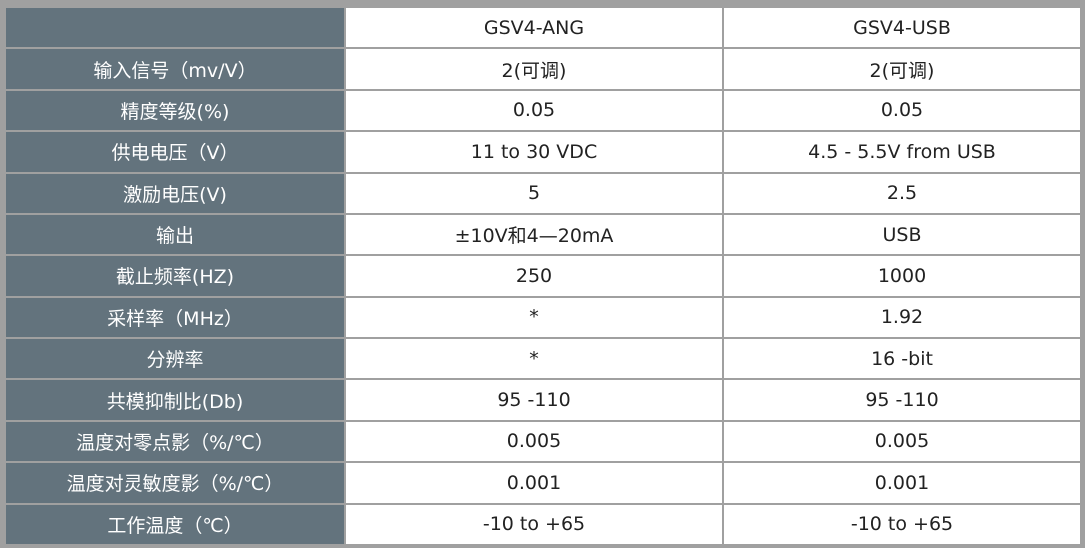 The width and height of the screenshot is (1085, 548). Describe the element at coordinates (902, 152) in the screenshot. I see `cell-gsv4-usb: 4.5 - 5.5V from USB` at that location.